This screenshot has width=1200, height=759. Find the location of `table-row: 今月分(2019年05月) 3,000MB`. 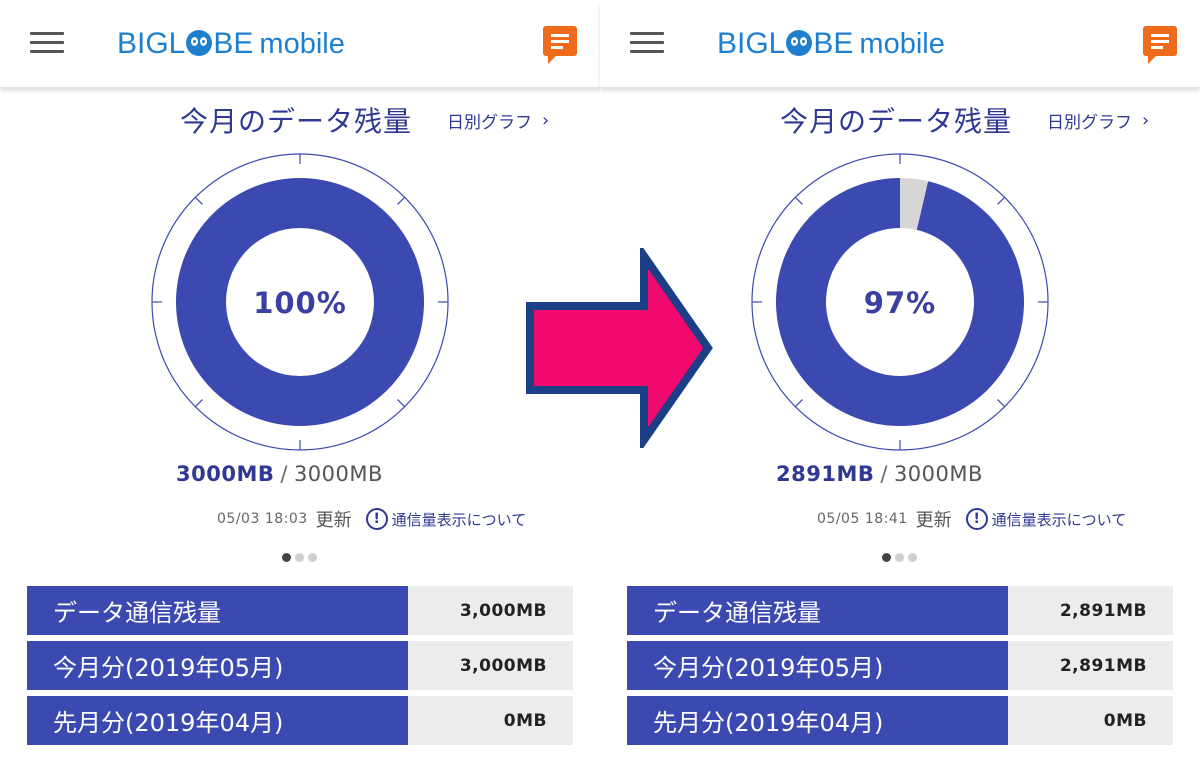

table-row: 今月分(2019年05月) 3,000MB is located at coordinates (300, 665).